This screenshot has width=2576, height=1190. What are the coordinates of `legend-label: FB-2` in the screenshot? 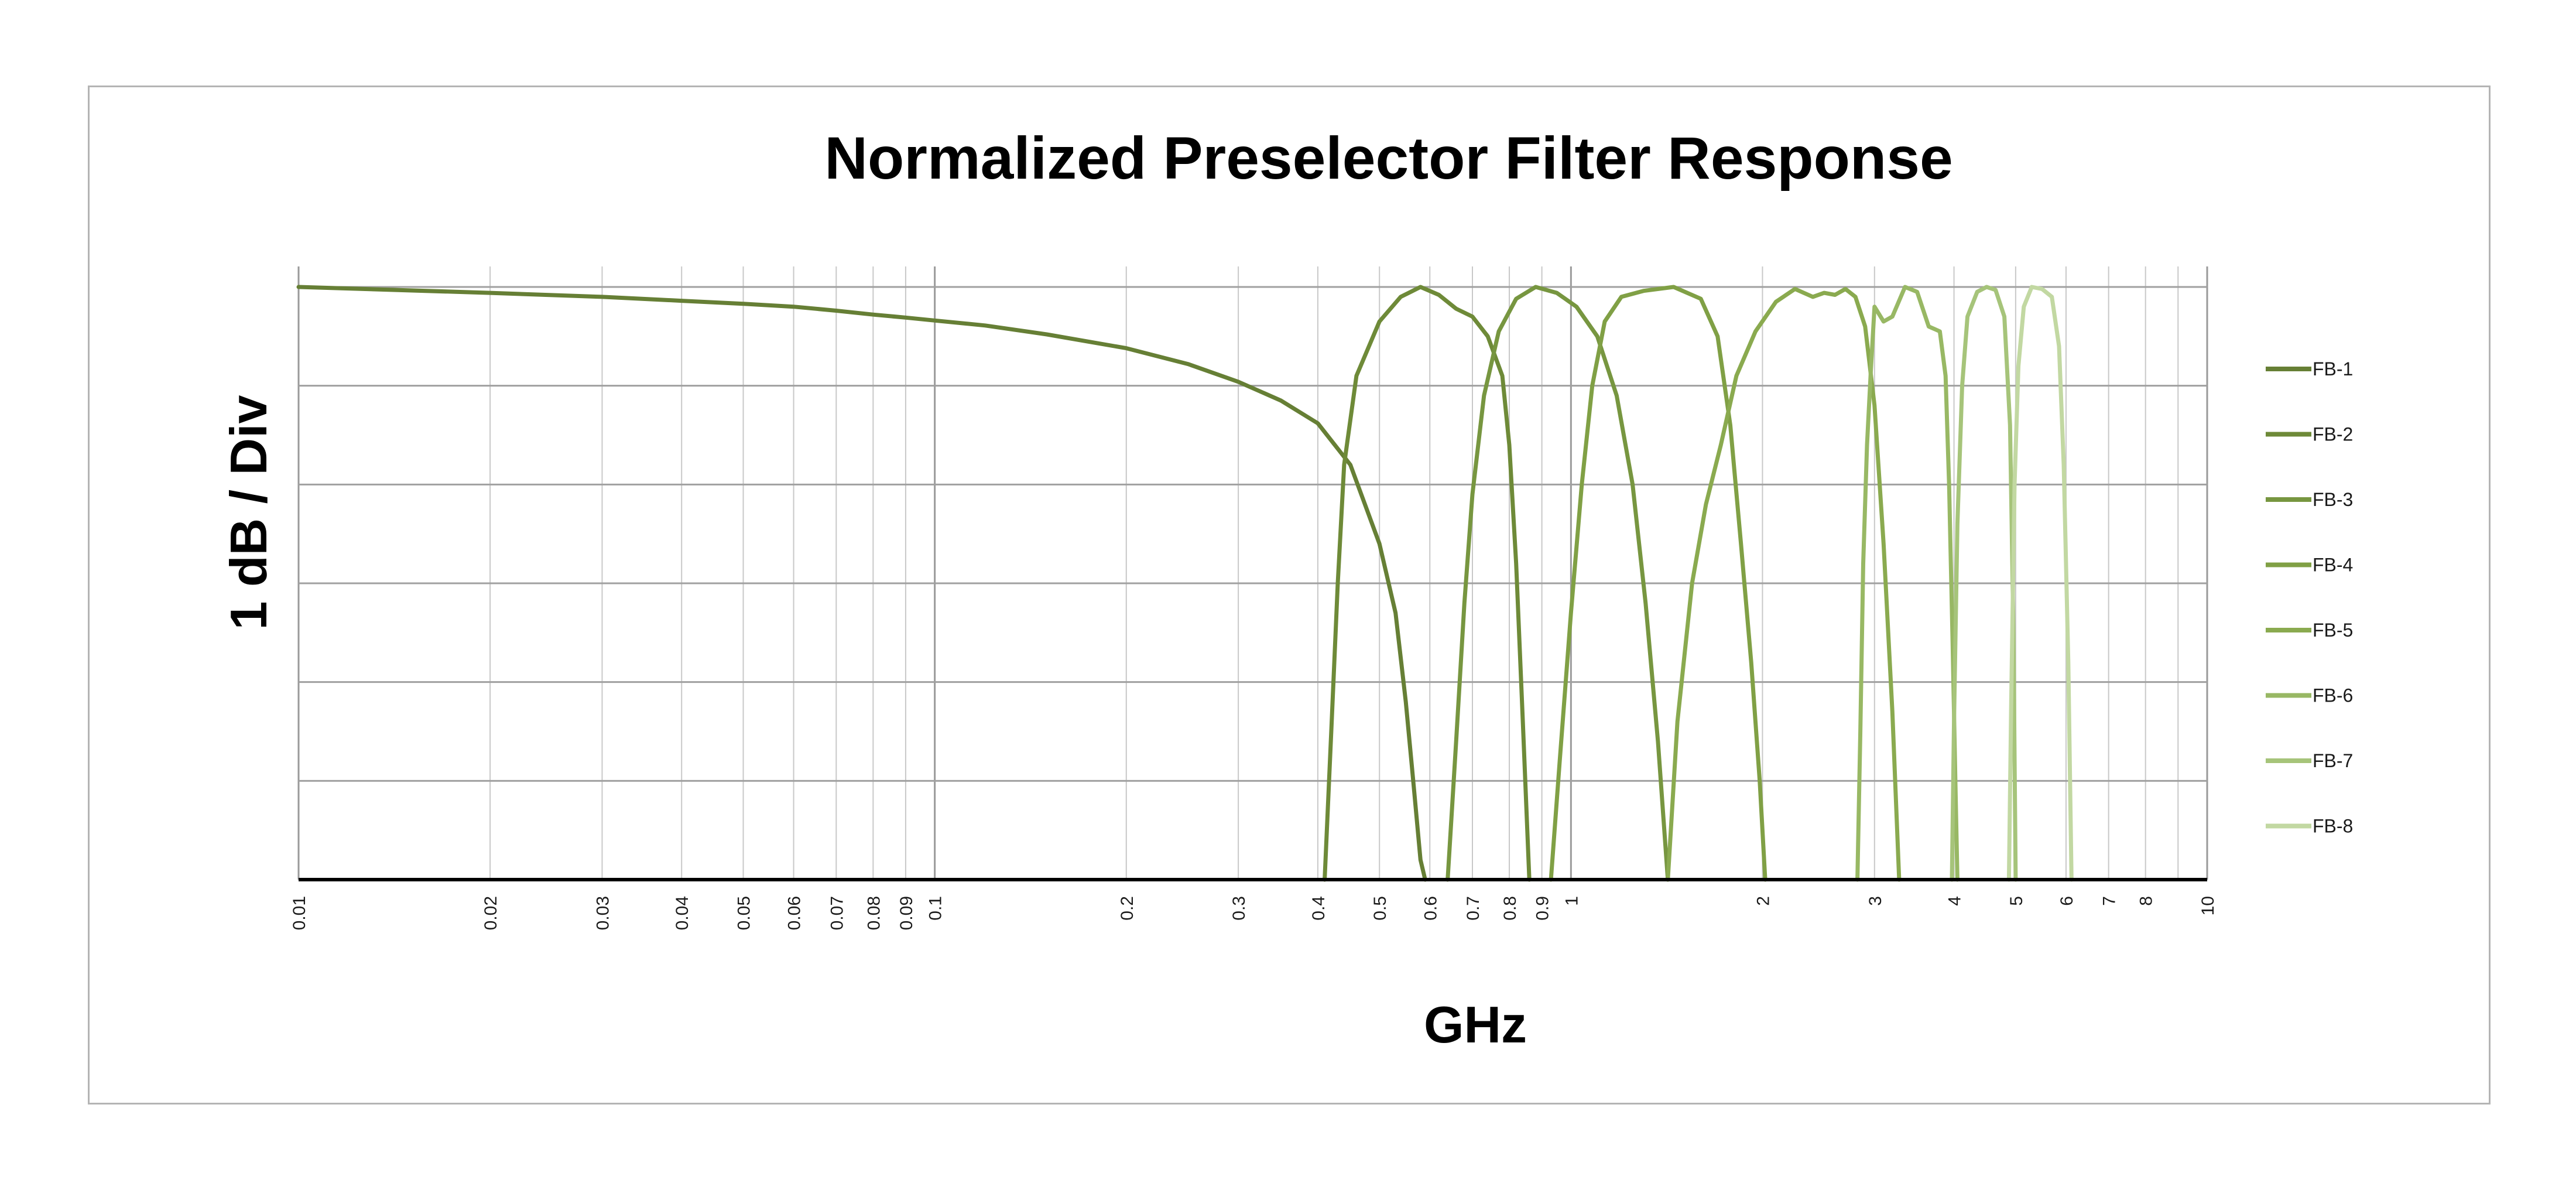 It's located at (2333, 434).